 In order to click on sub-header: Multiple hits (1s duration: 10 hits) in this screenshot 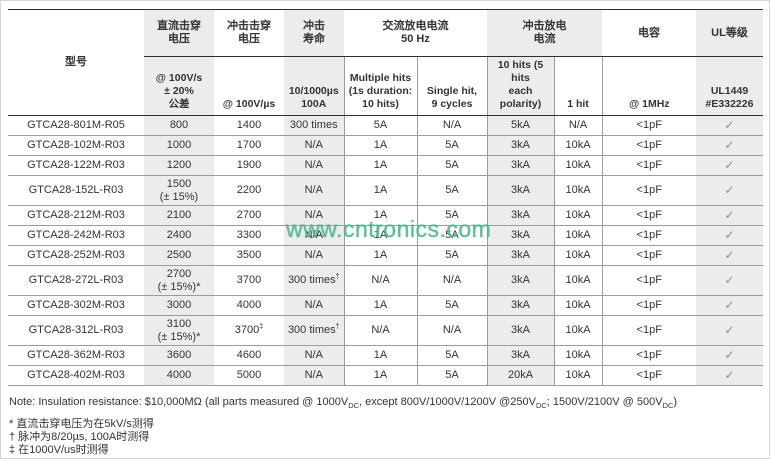, I will do `click(380, 86)`.